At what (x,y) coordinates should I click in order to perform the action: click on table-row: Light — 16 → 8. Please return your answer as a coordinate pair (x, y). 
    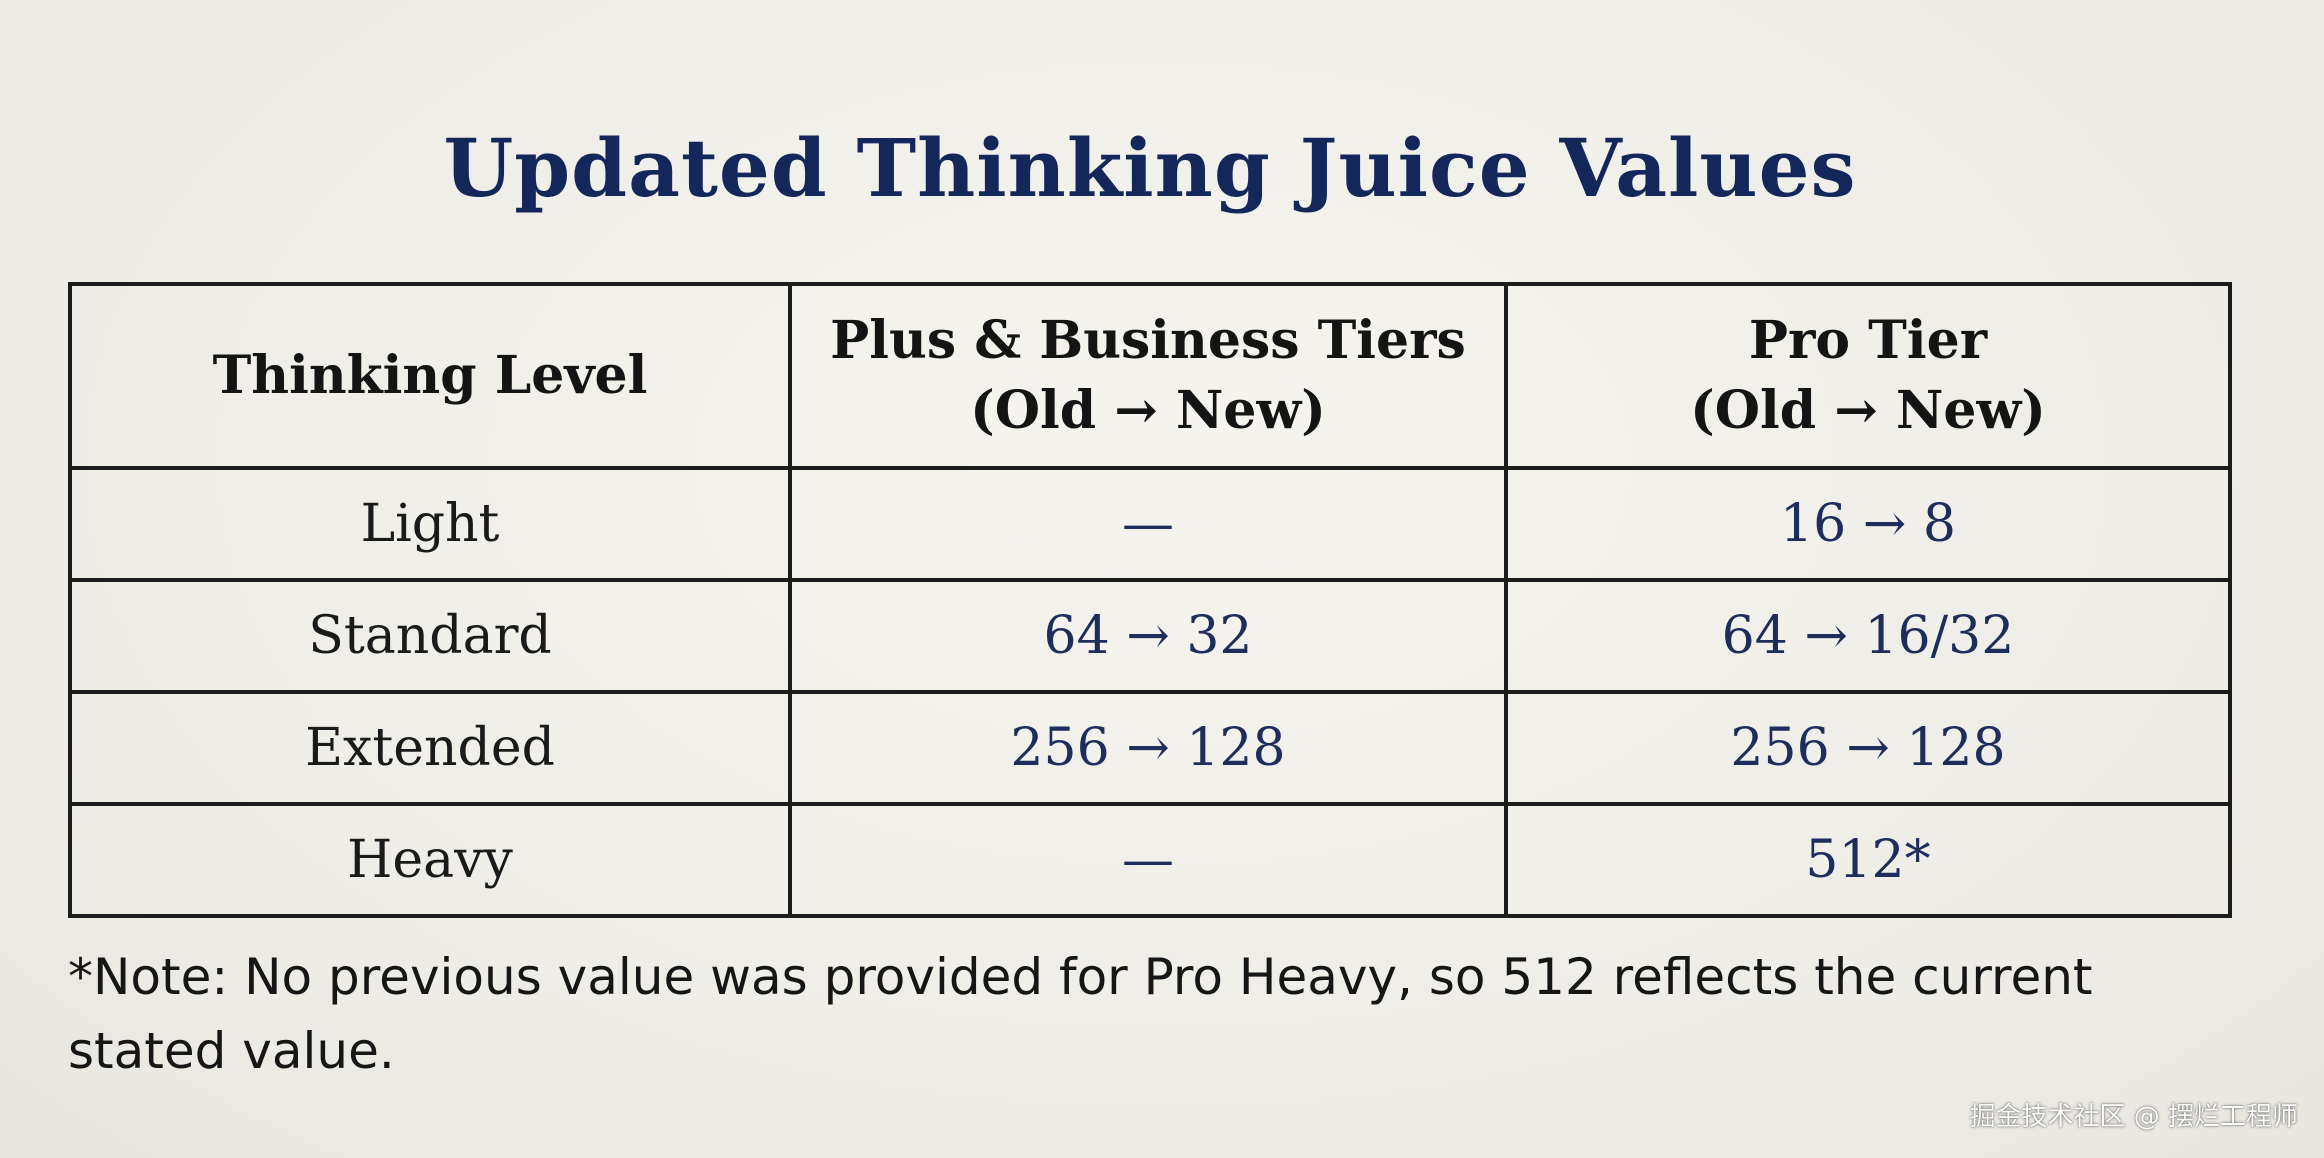
    Looking at the image, I should click on (1150, 524).